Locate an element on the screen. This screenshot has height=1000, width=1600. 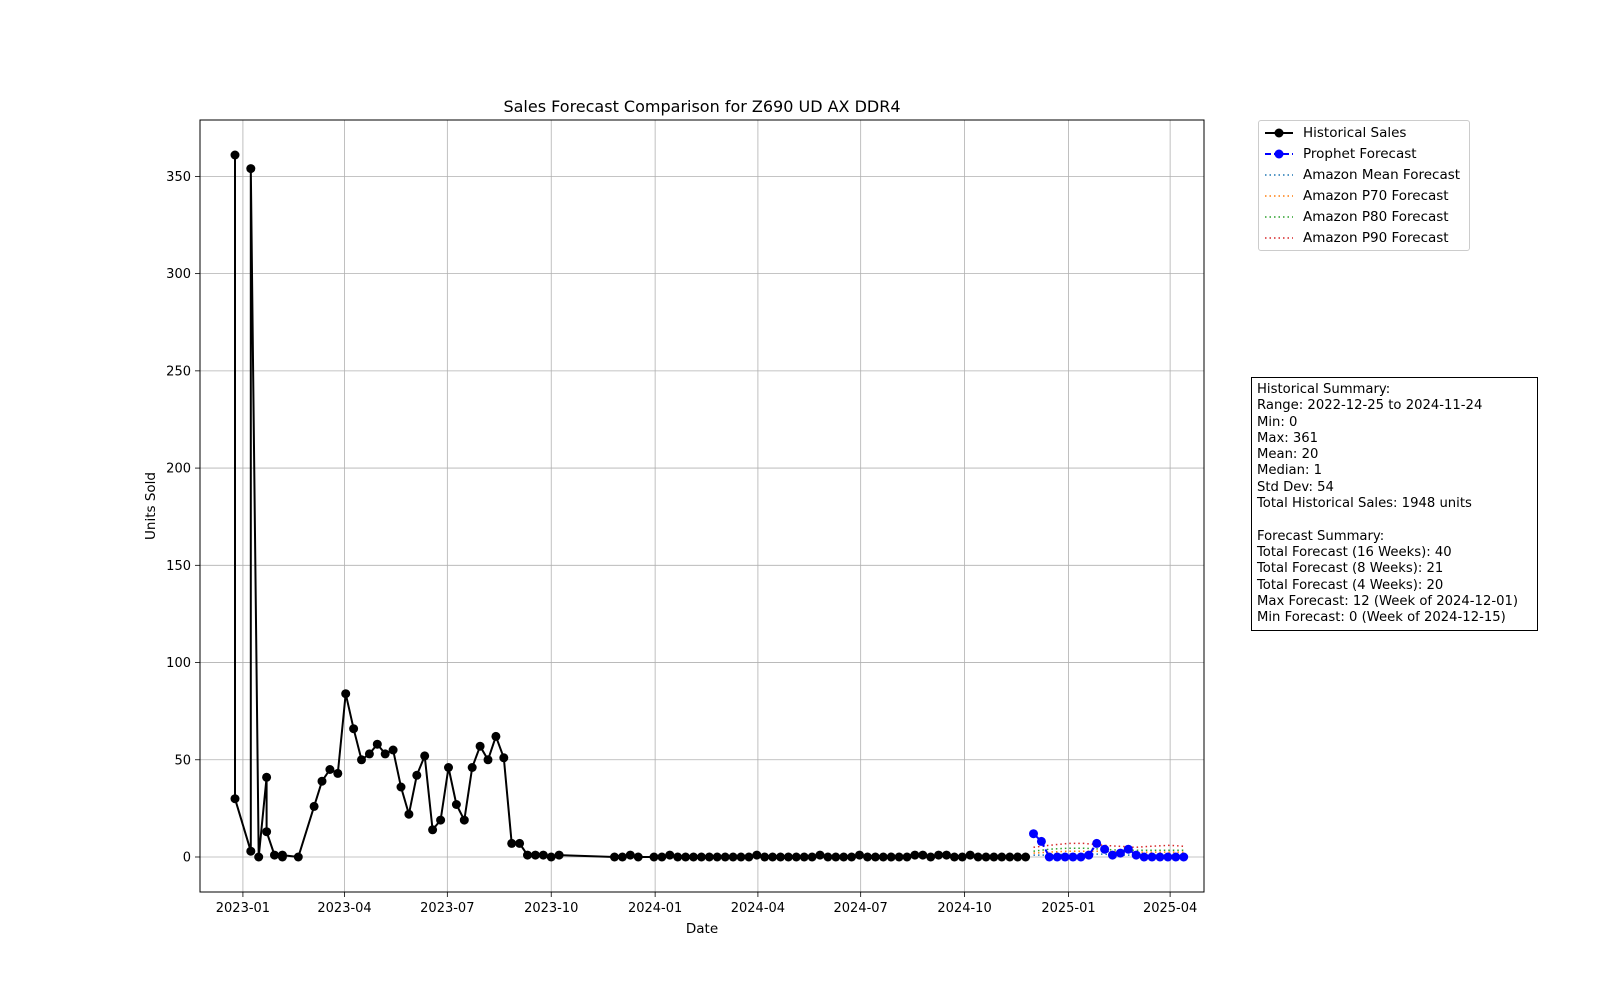
x-axis-label: Date is located at coordinates (702, 929).